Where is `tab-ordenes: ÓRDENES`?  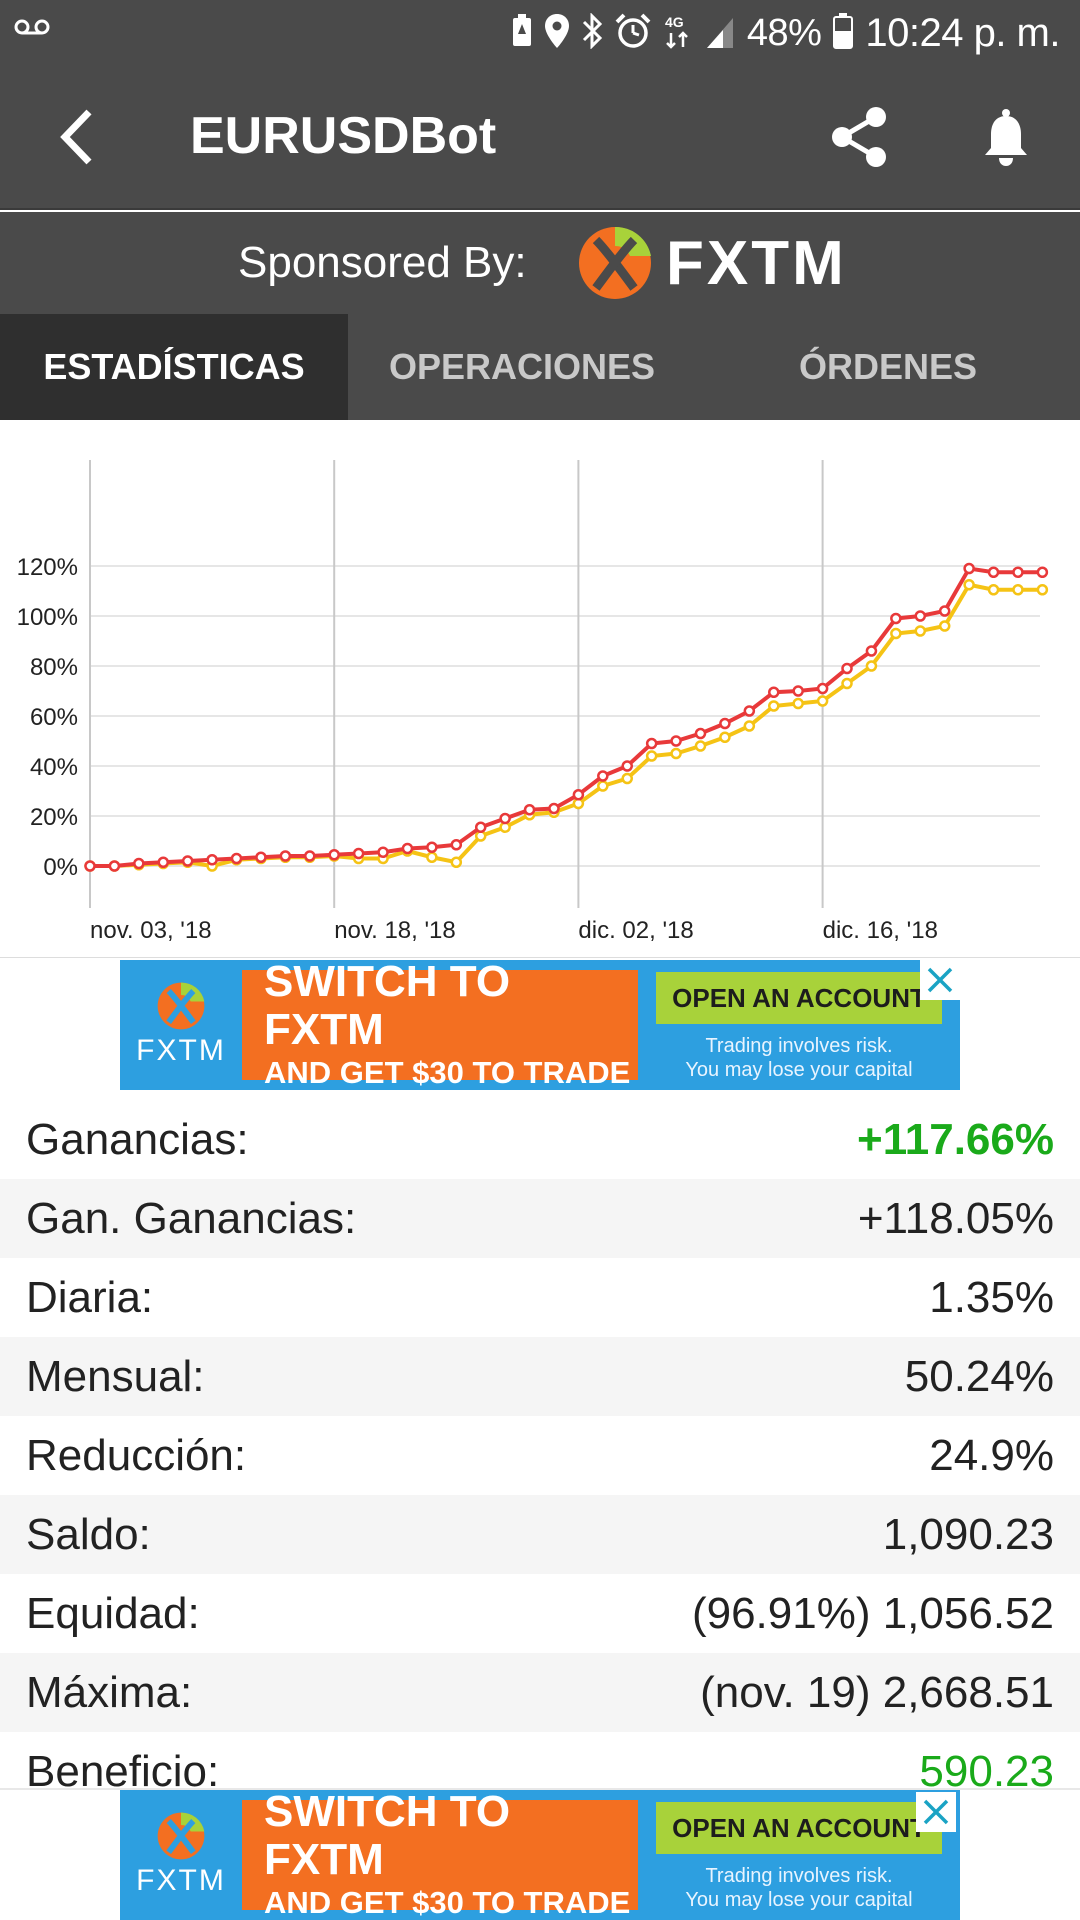
tab-ordenes: ÓRDENES is located at coordinates (888, 366).